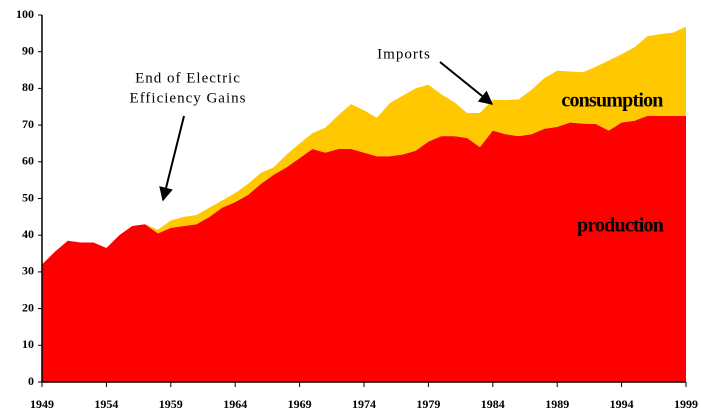 Image resolution: width=701 pixels, height=415 pixels. What do you see at coordinates (42, 404) in the screenshot?
I see `x-tick-label: 1949` at bounding box center [42, 404].